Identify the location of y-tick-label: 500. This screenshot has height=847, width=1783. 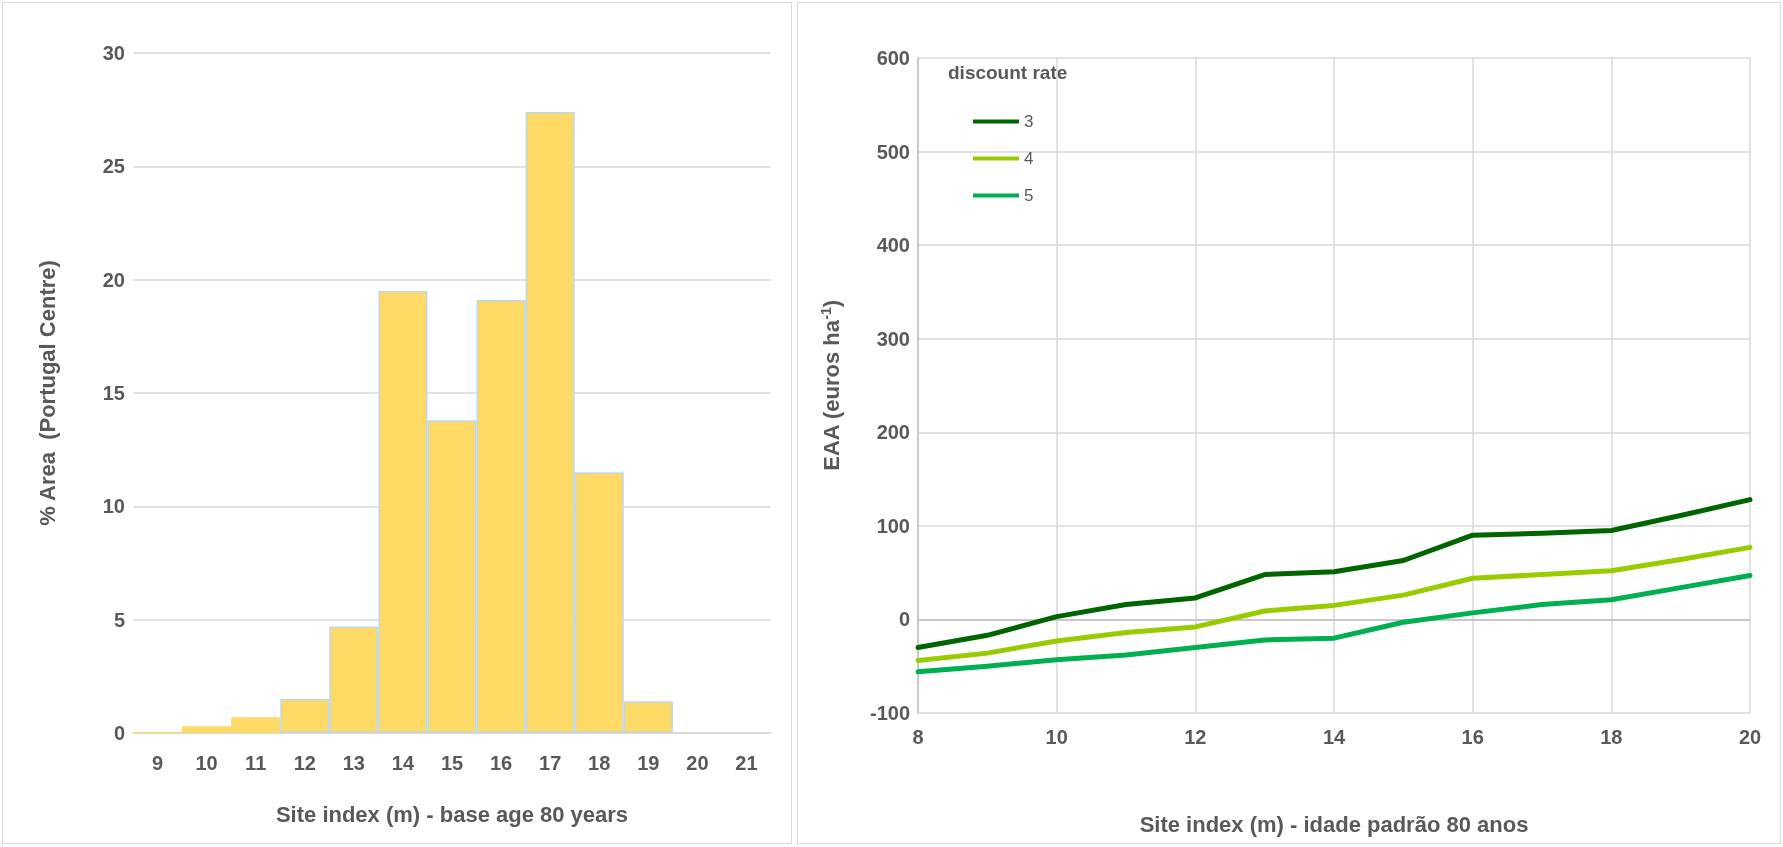
(893, 151).